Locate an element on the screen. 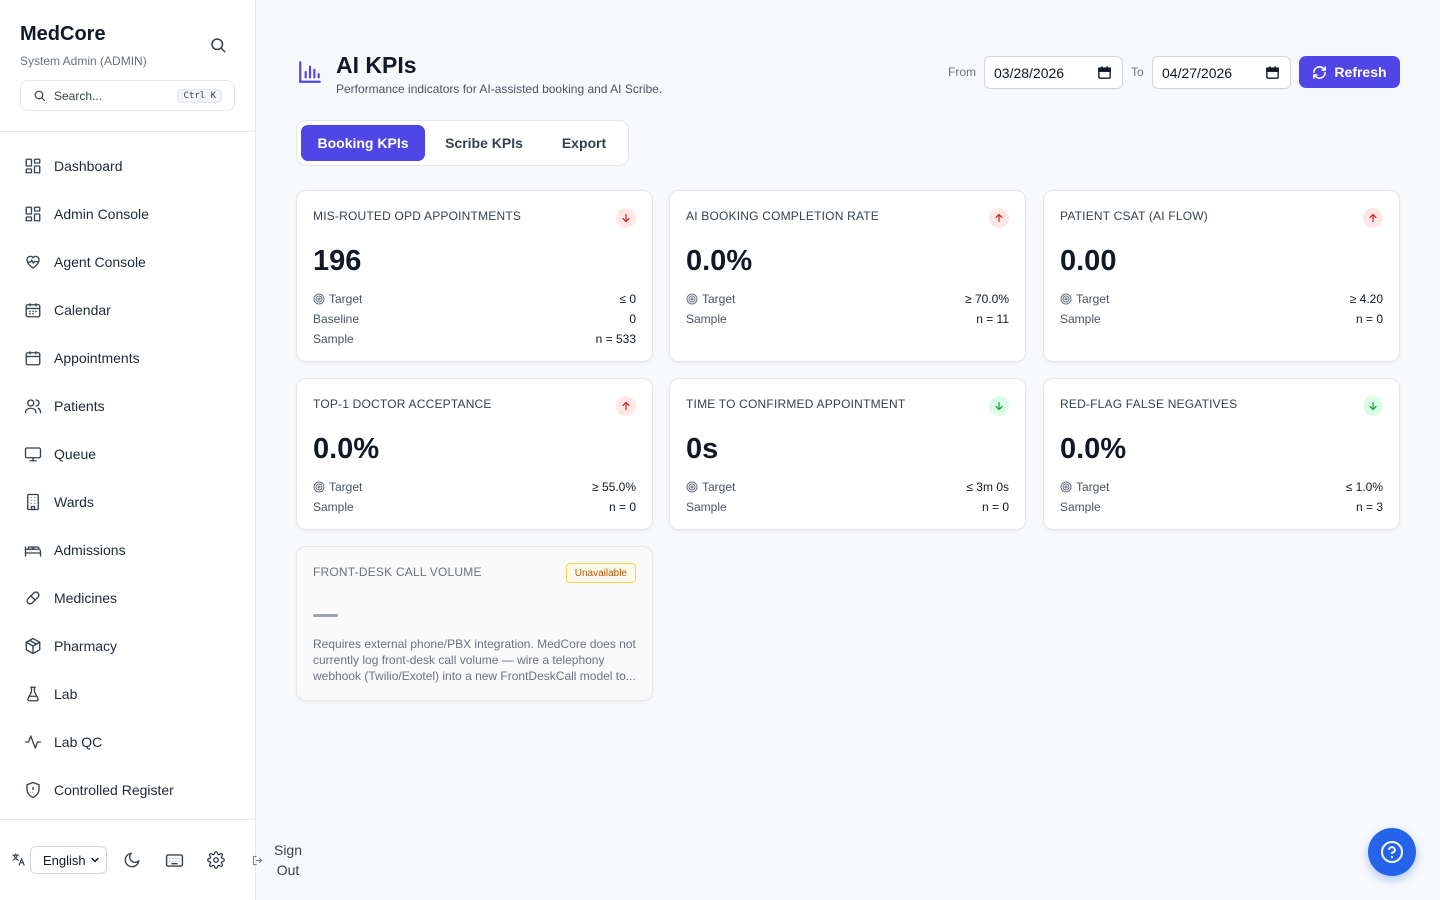  bar-chart-icon is located at coordinates (310, 74).